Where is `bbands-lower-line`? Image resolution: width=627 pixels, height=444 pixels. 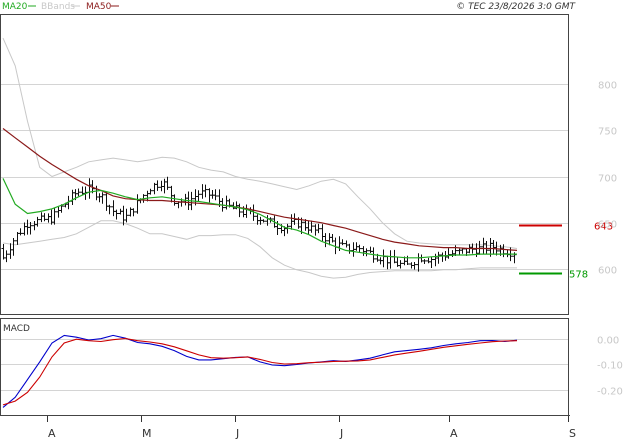 bbands-lower-line is located at coordinates (259, 249).